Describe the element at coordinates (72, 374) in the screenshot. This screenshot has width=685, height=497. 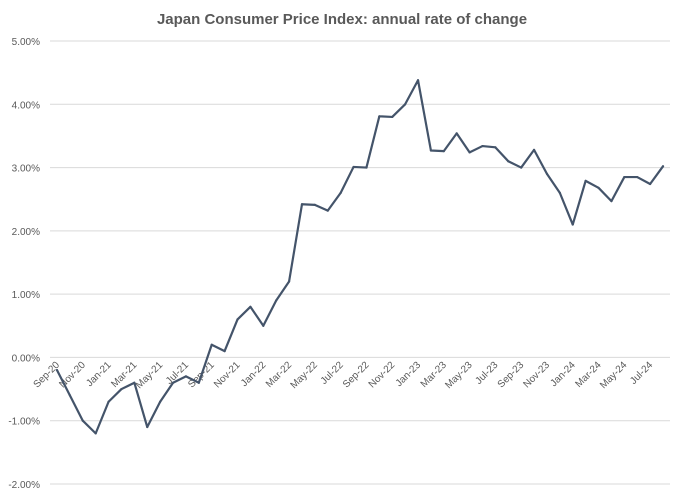
I see `x-tick-label: Nov-20` at that location.